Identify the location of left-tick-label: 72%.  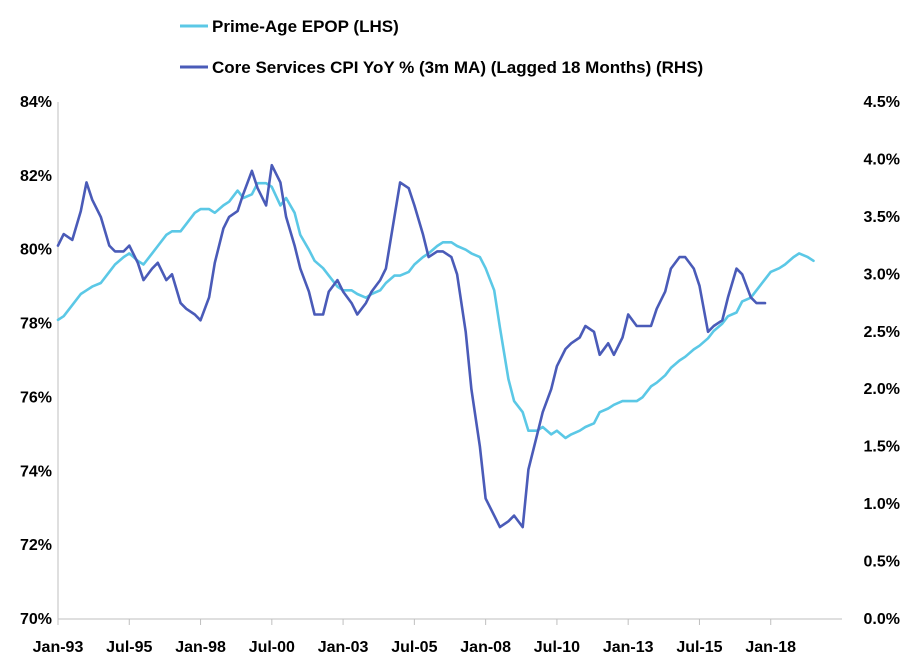
(36, 545).